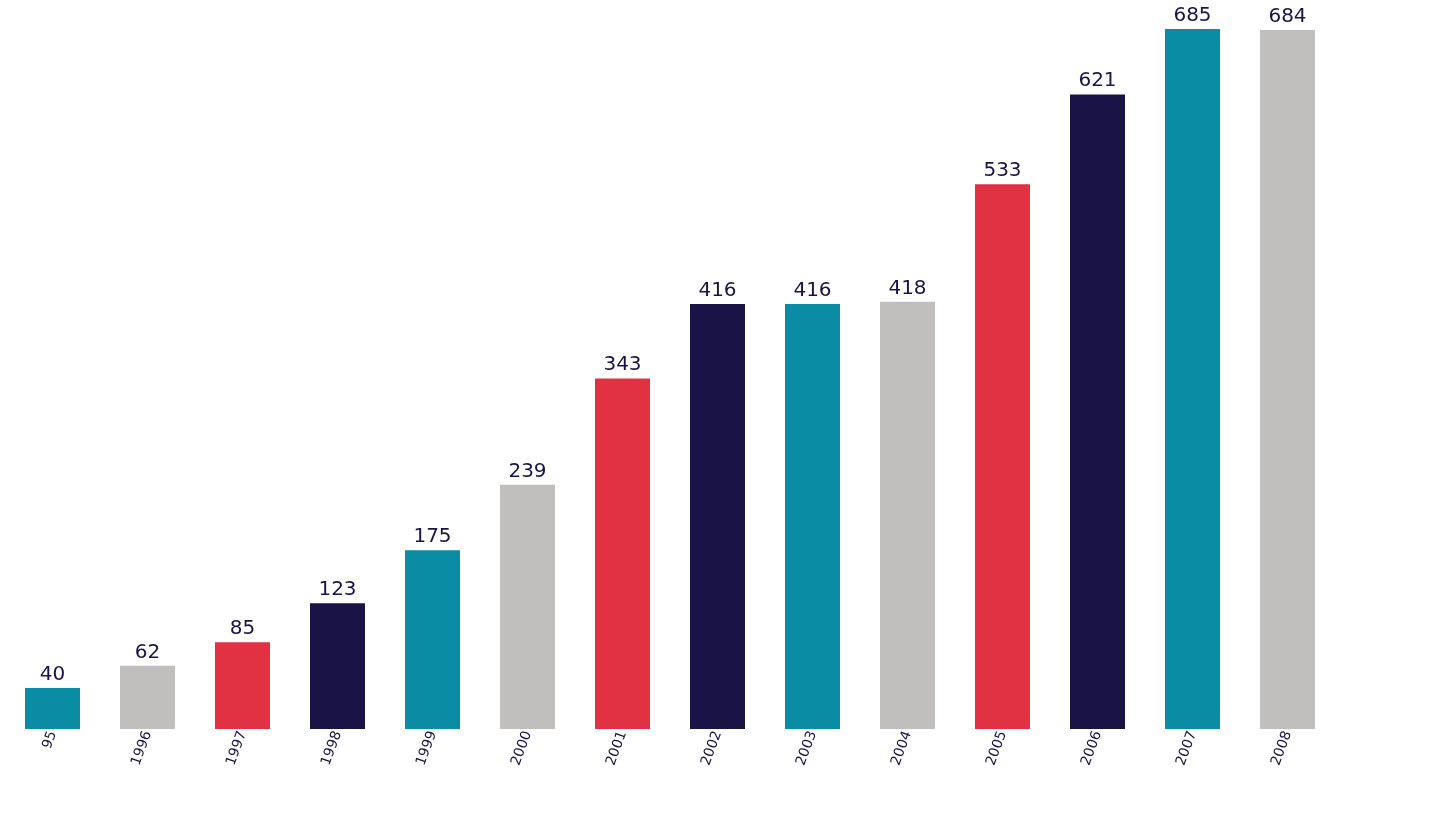 The width and height of the screenshot is (1435, 817). Describe the element at coordinates (147, 650) in the screenshot. I see `data-label: 62` at that location.